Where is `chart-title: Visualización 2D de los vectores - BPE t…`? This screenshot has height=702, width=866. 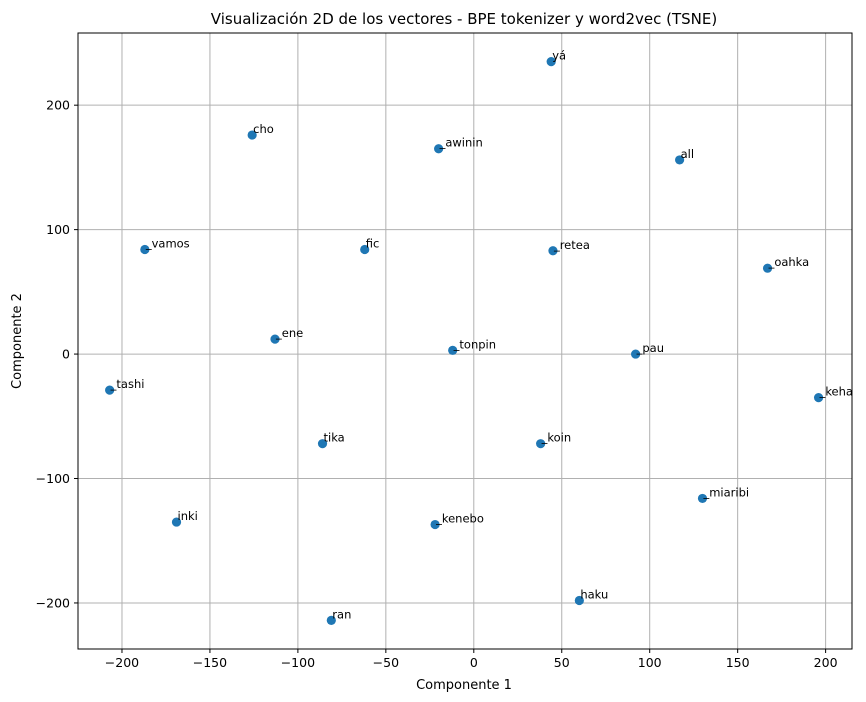
chart-title: Visualización 2D de los vectores - BPE t… is located at coordinates (464, 19).